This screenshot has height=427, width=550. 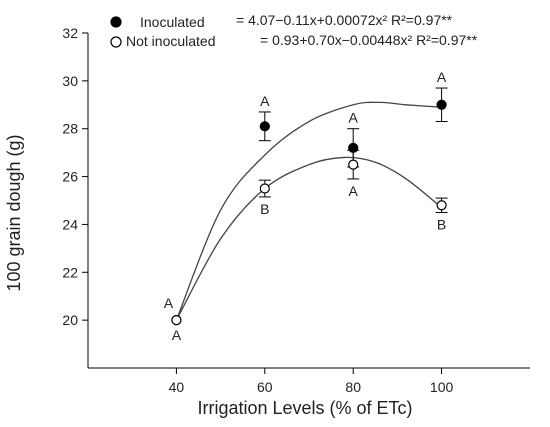 What do you see at coordinates (70, 129) in the screenshot?
I see `y-tick-label: 28` at bounding box center [70, 129].